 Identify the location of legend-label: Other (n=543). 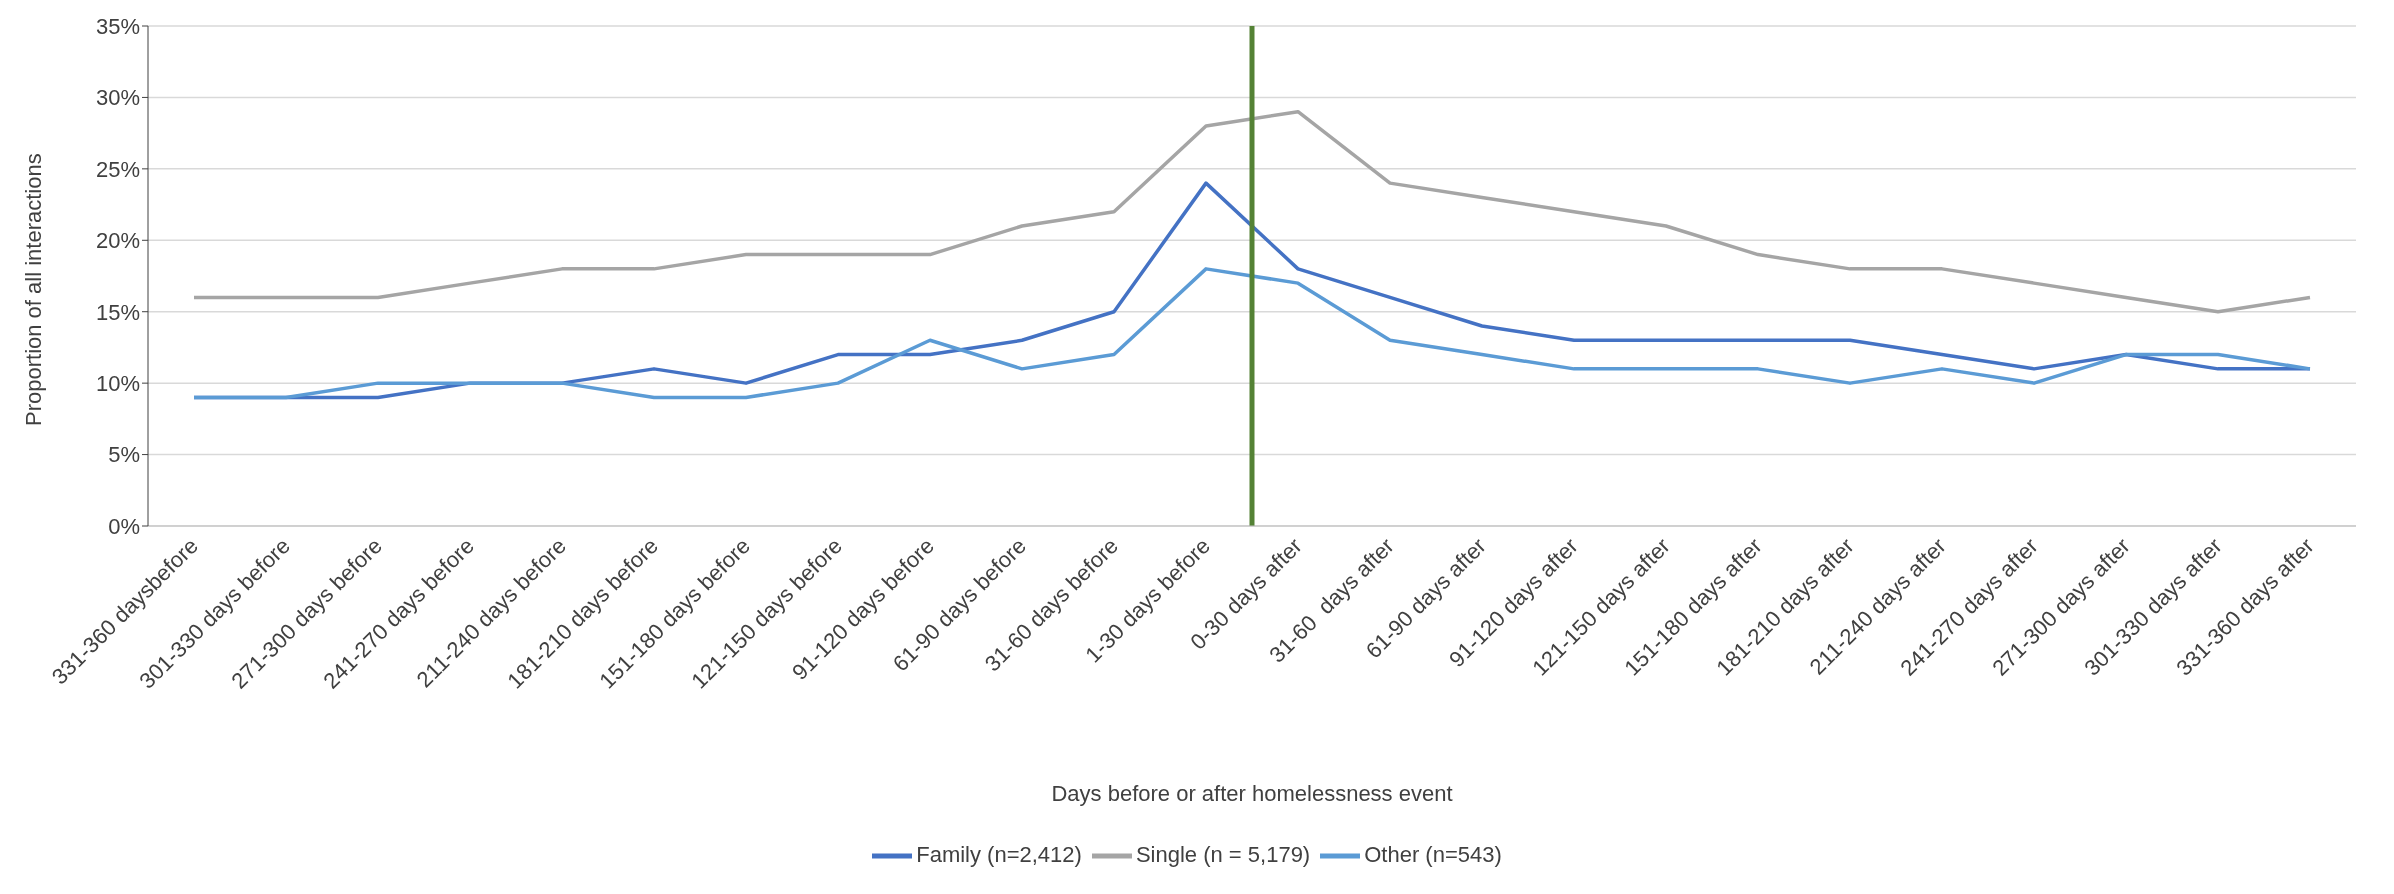
(1433, 854).